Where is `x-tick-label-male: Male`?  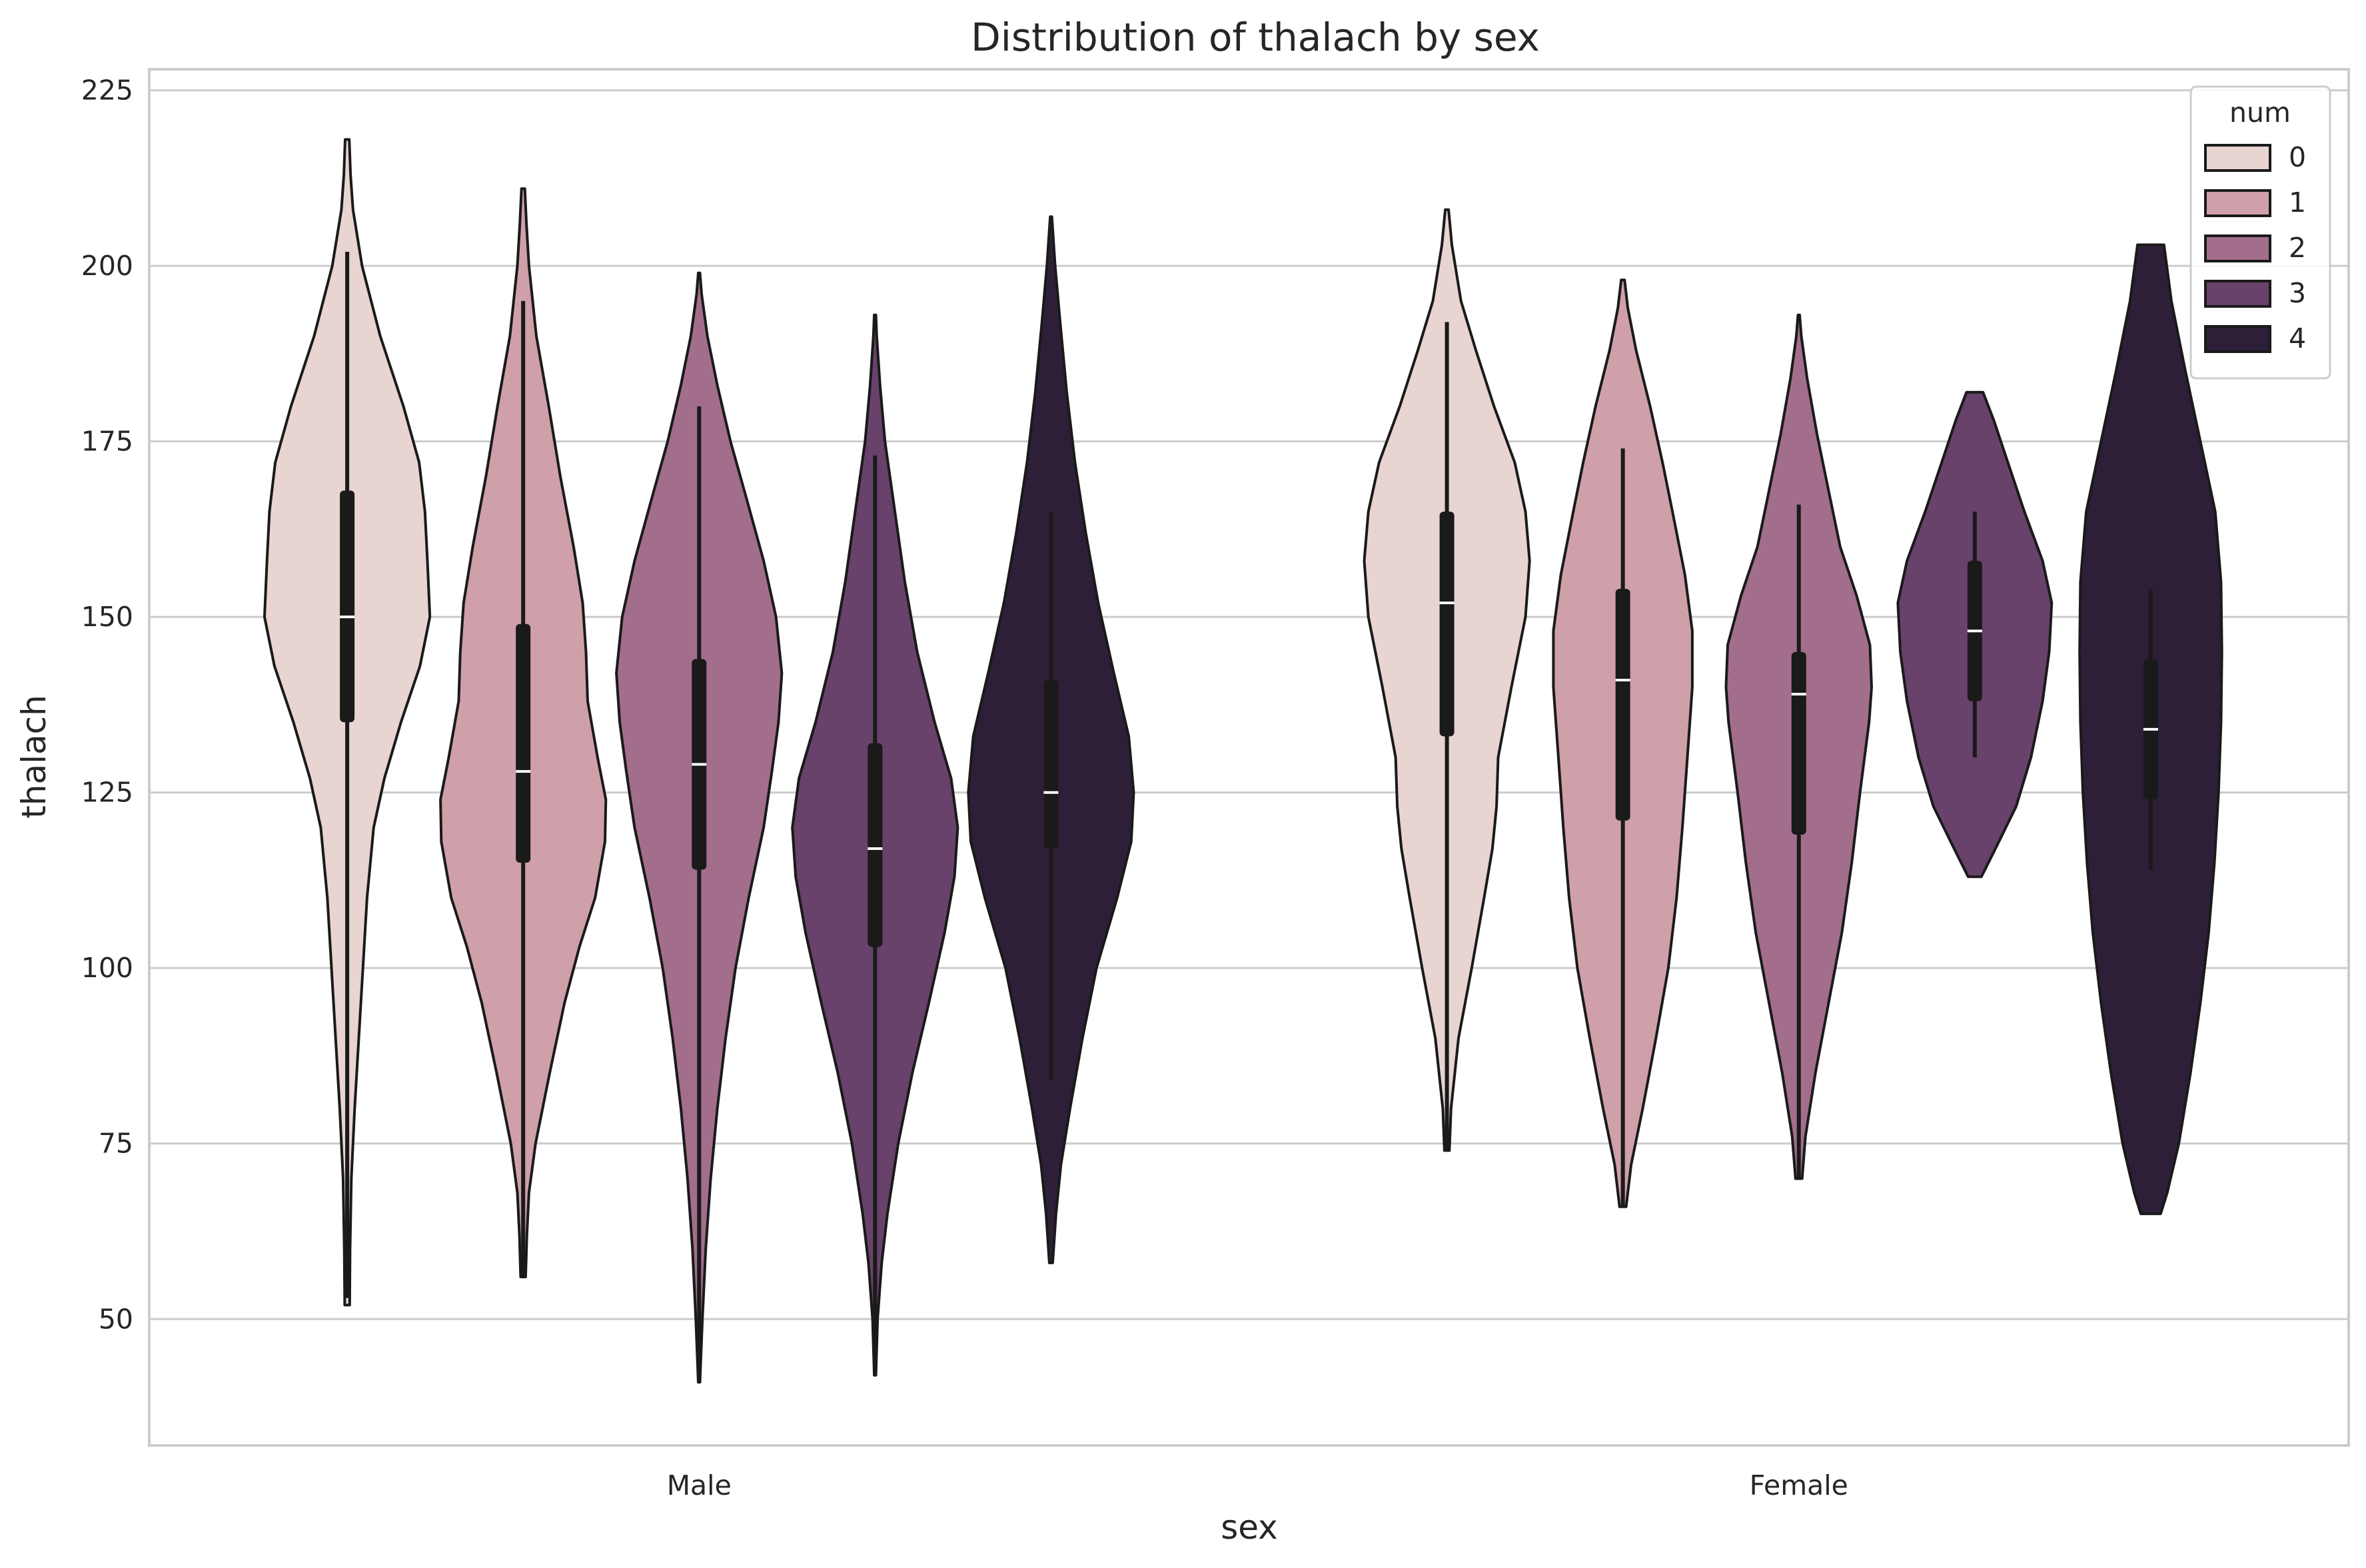
x-tick-label-male: Male is located at coordinates (700, 1485).